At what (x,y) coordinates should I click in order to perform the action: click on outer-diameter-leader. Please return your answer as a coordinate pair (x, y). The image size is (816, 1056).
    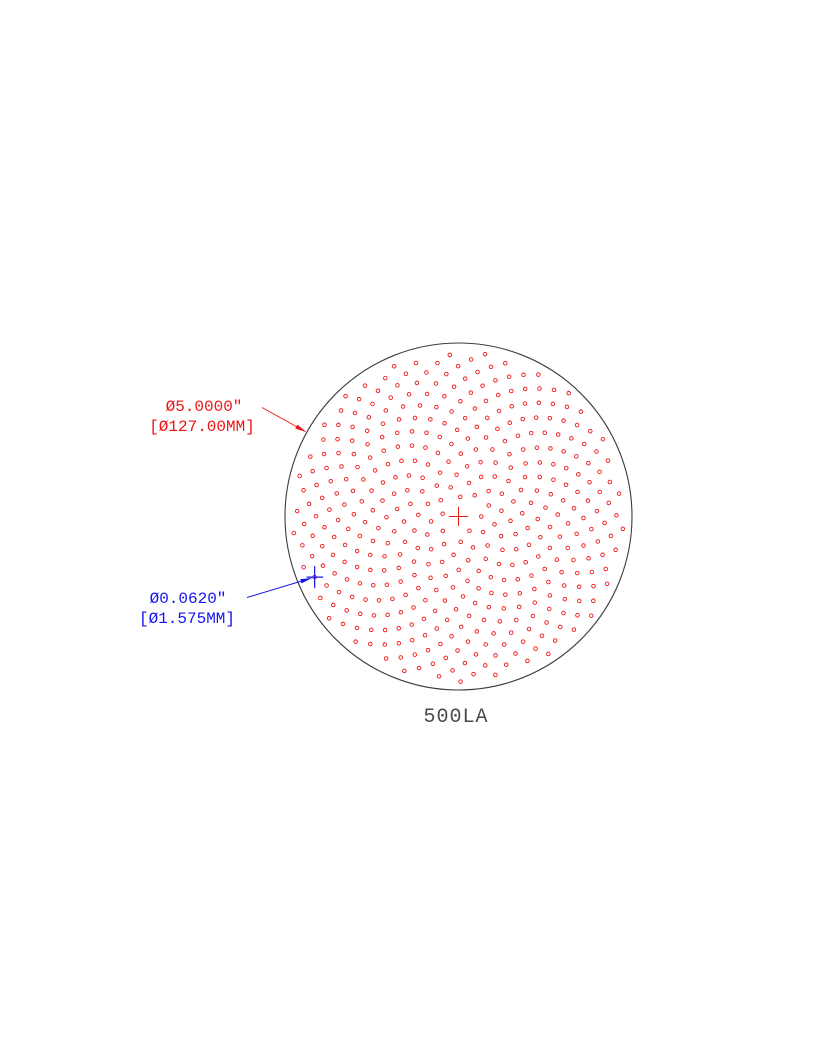
    Looking at the image, I should click on (284, 420).